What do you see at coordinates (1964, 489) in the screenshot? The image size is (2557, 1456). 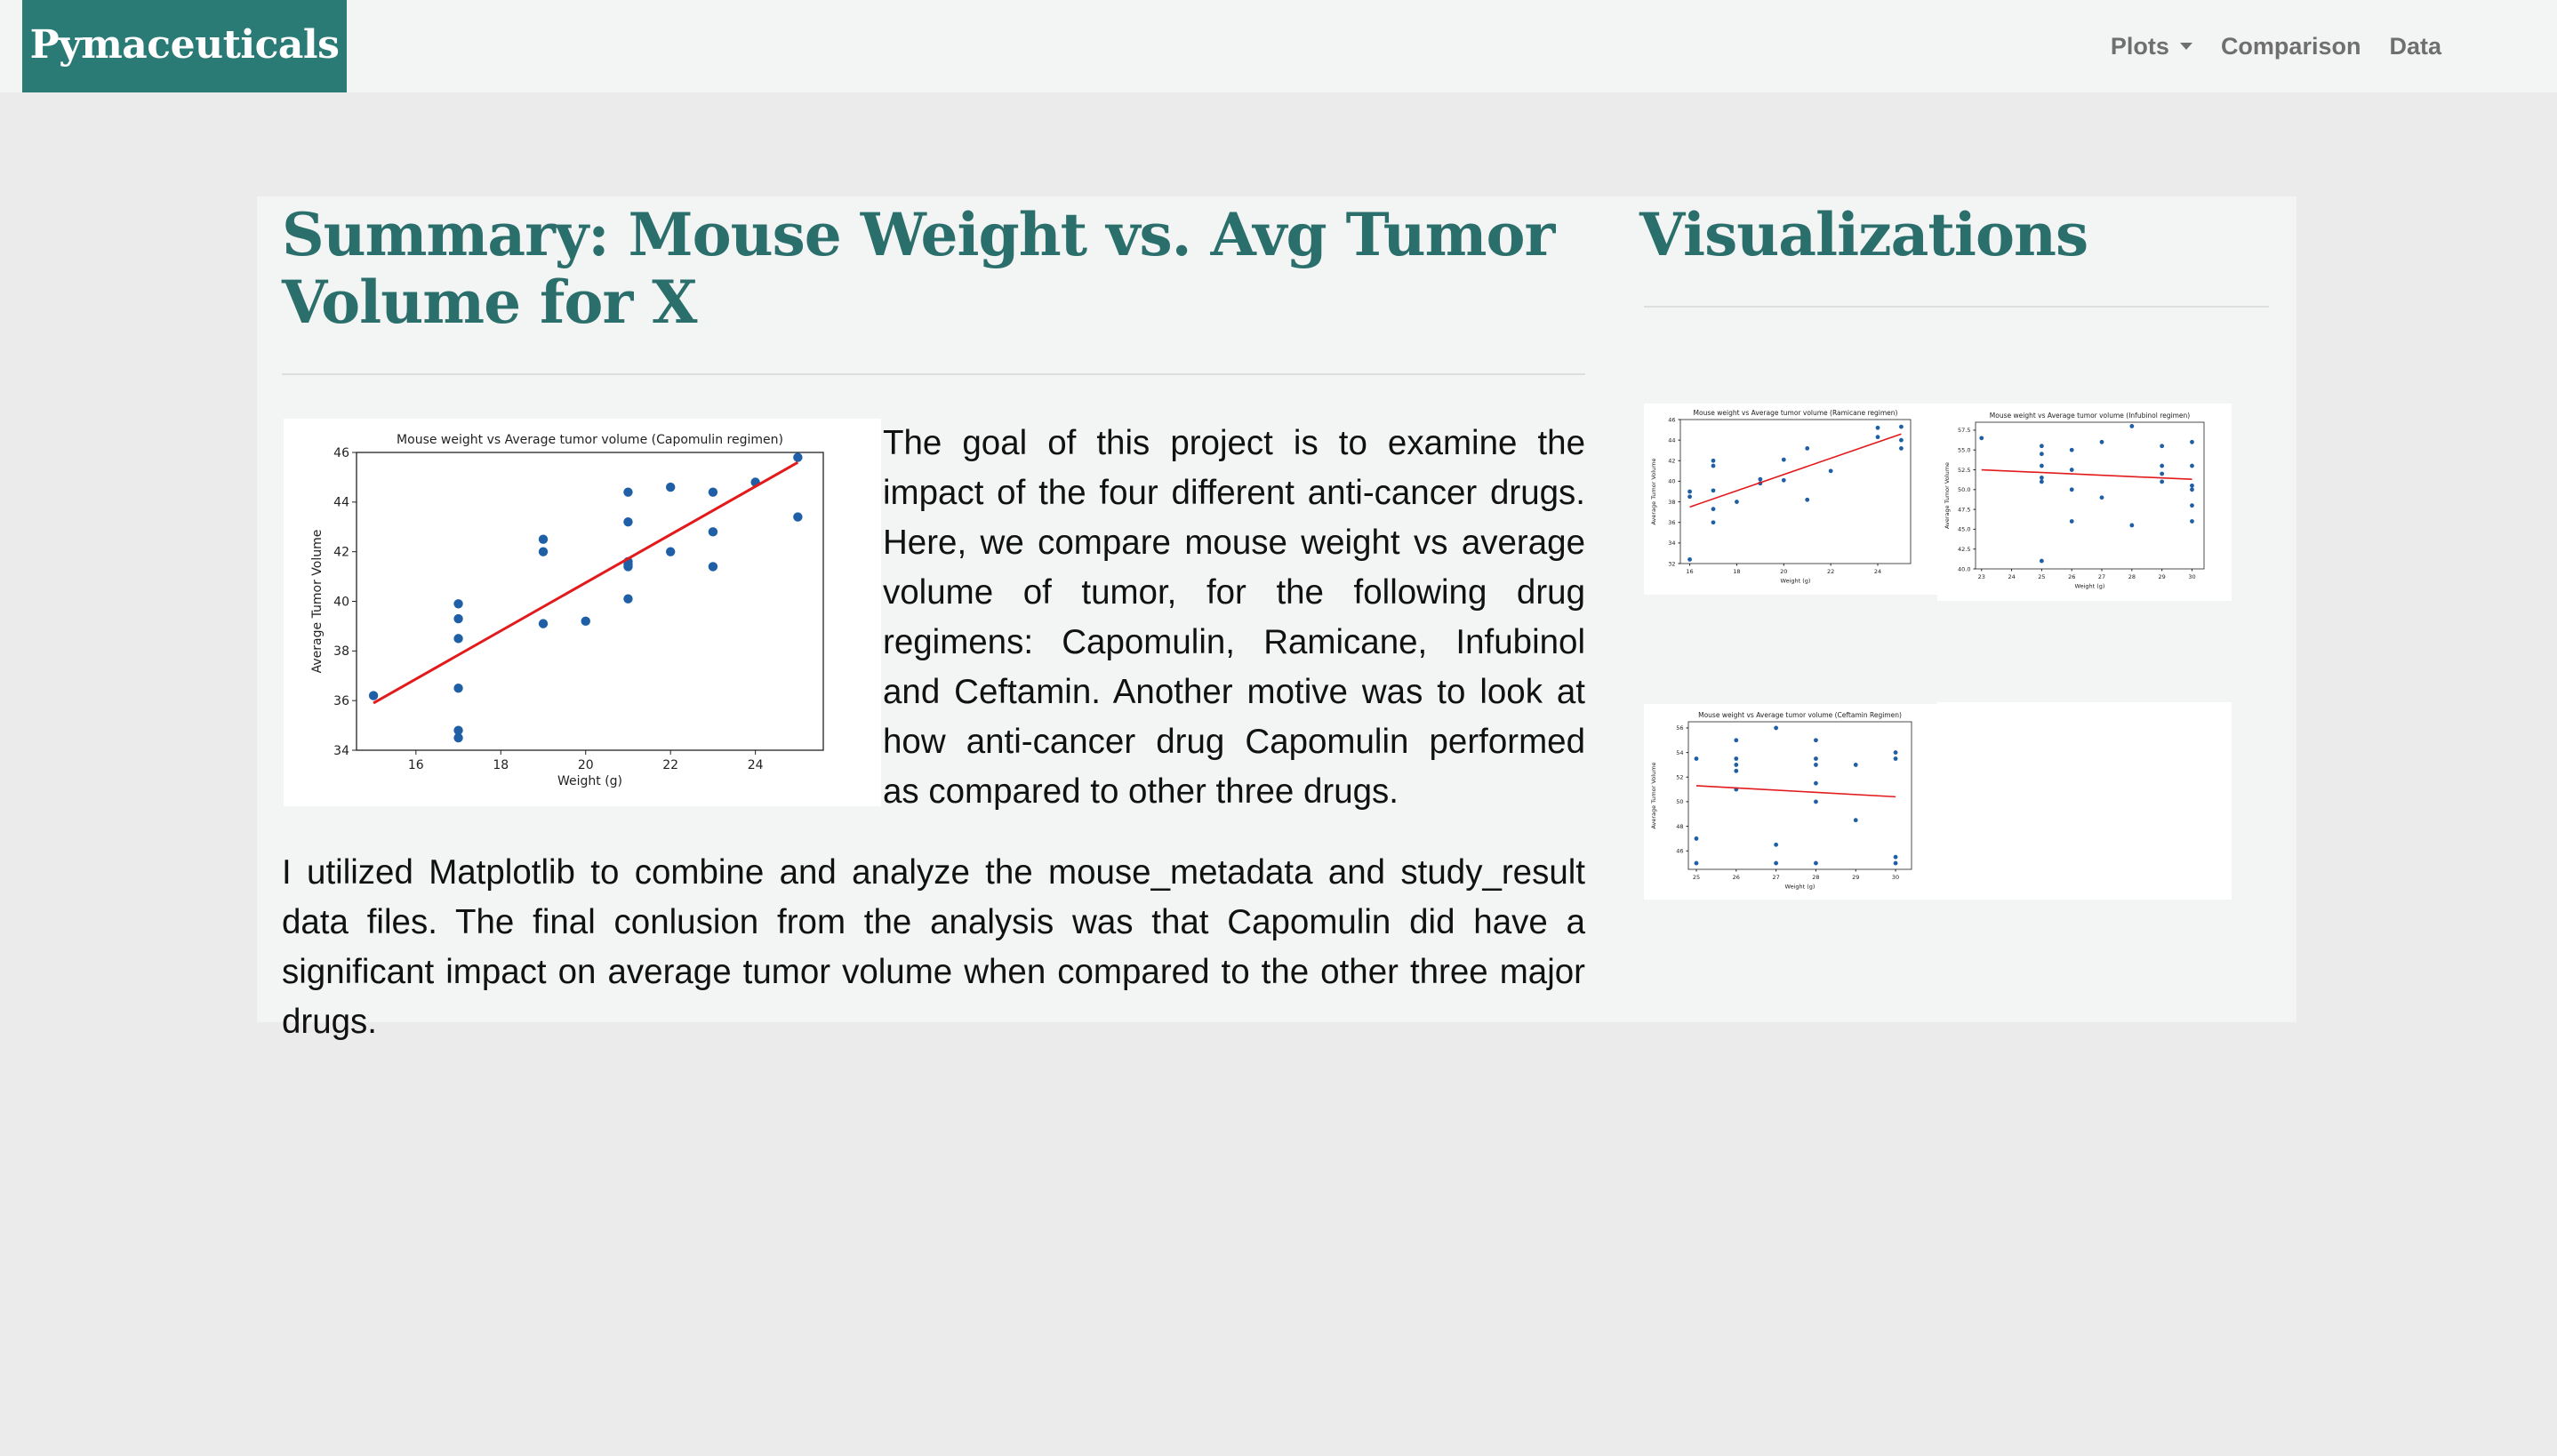 I see `y-tick-label: 50.0` at bounding box center [1964, 489].